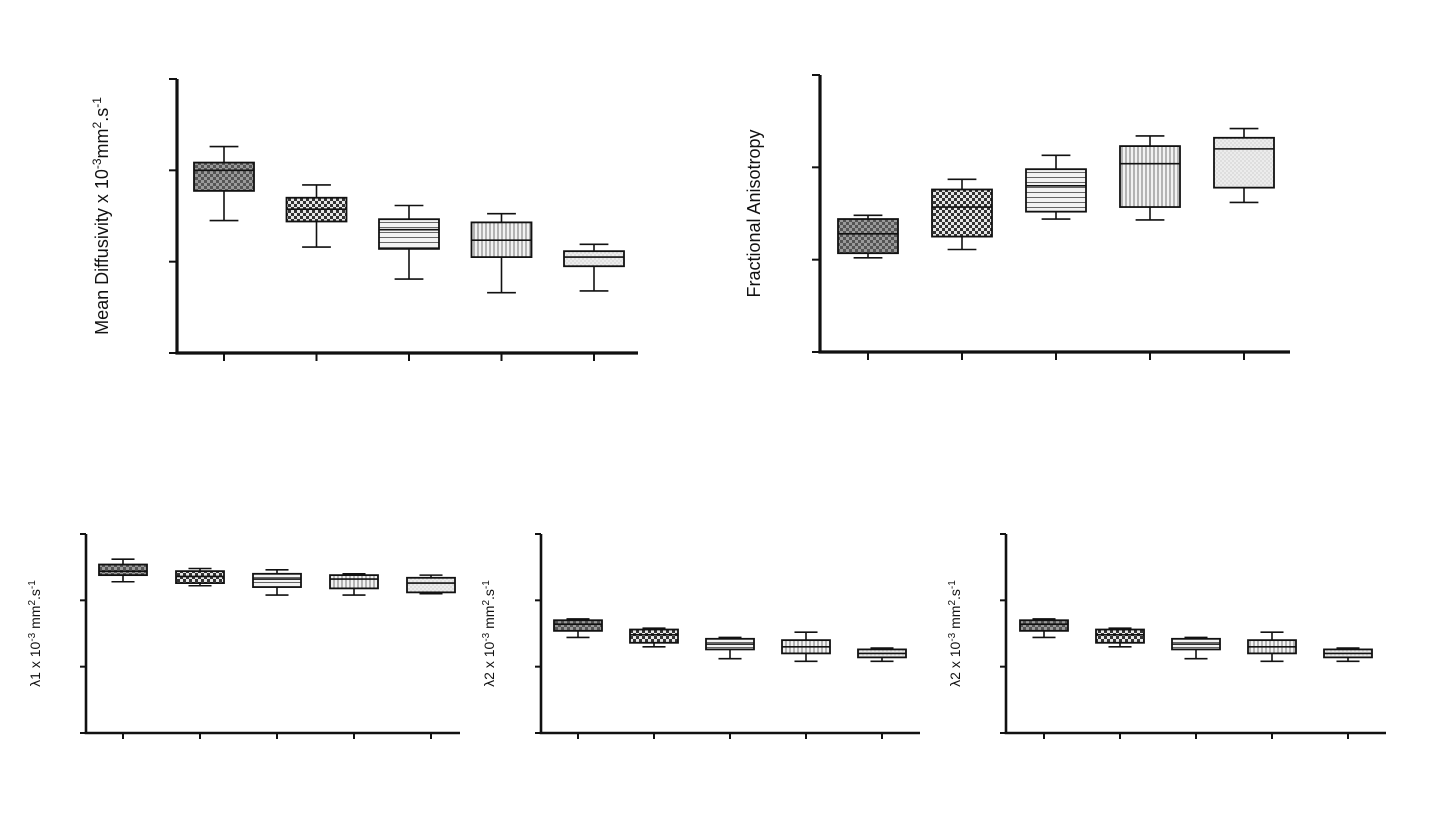 The height and width of the screenshot is (830, 1440). Describe the element at coordinates (243, 636) in the screenshot. I see `chart-l1: λ1 x 10-3 mm2.s-1` at that location.